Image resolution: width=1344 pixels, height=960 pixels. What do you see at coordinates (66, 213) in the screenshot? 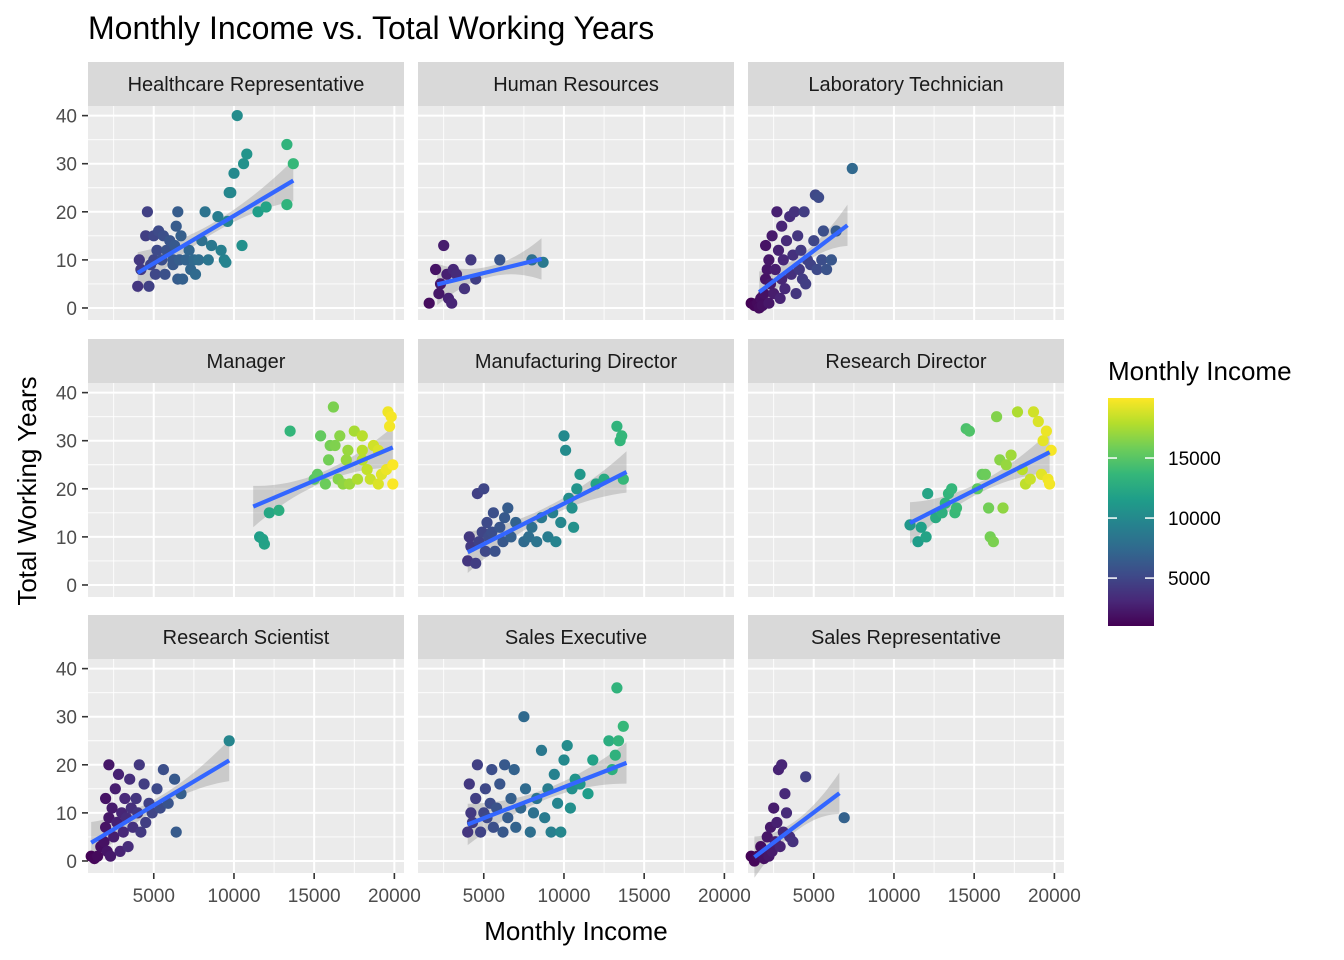
I see `y-tick-label: 20` at bounding box center [66, 213].